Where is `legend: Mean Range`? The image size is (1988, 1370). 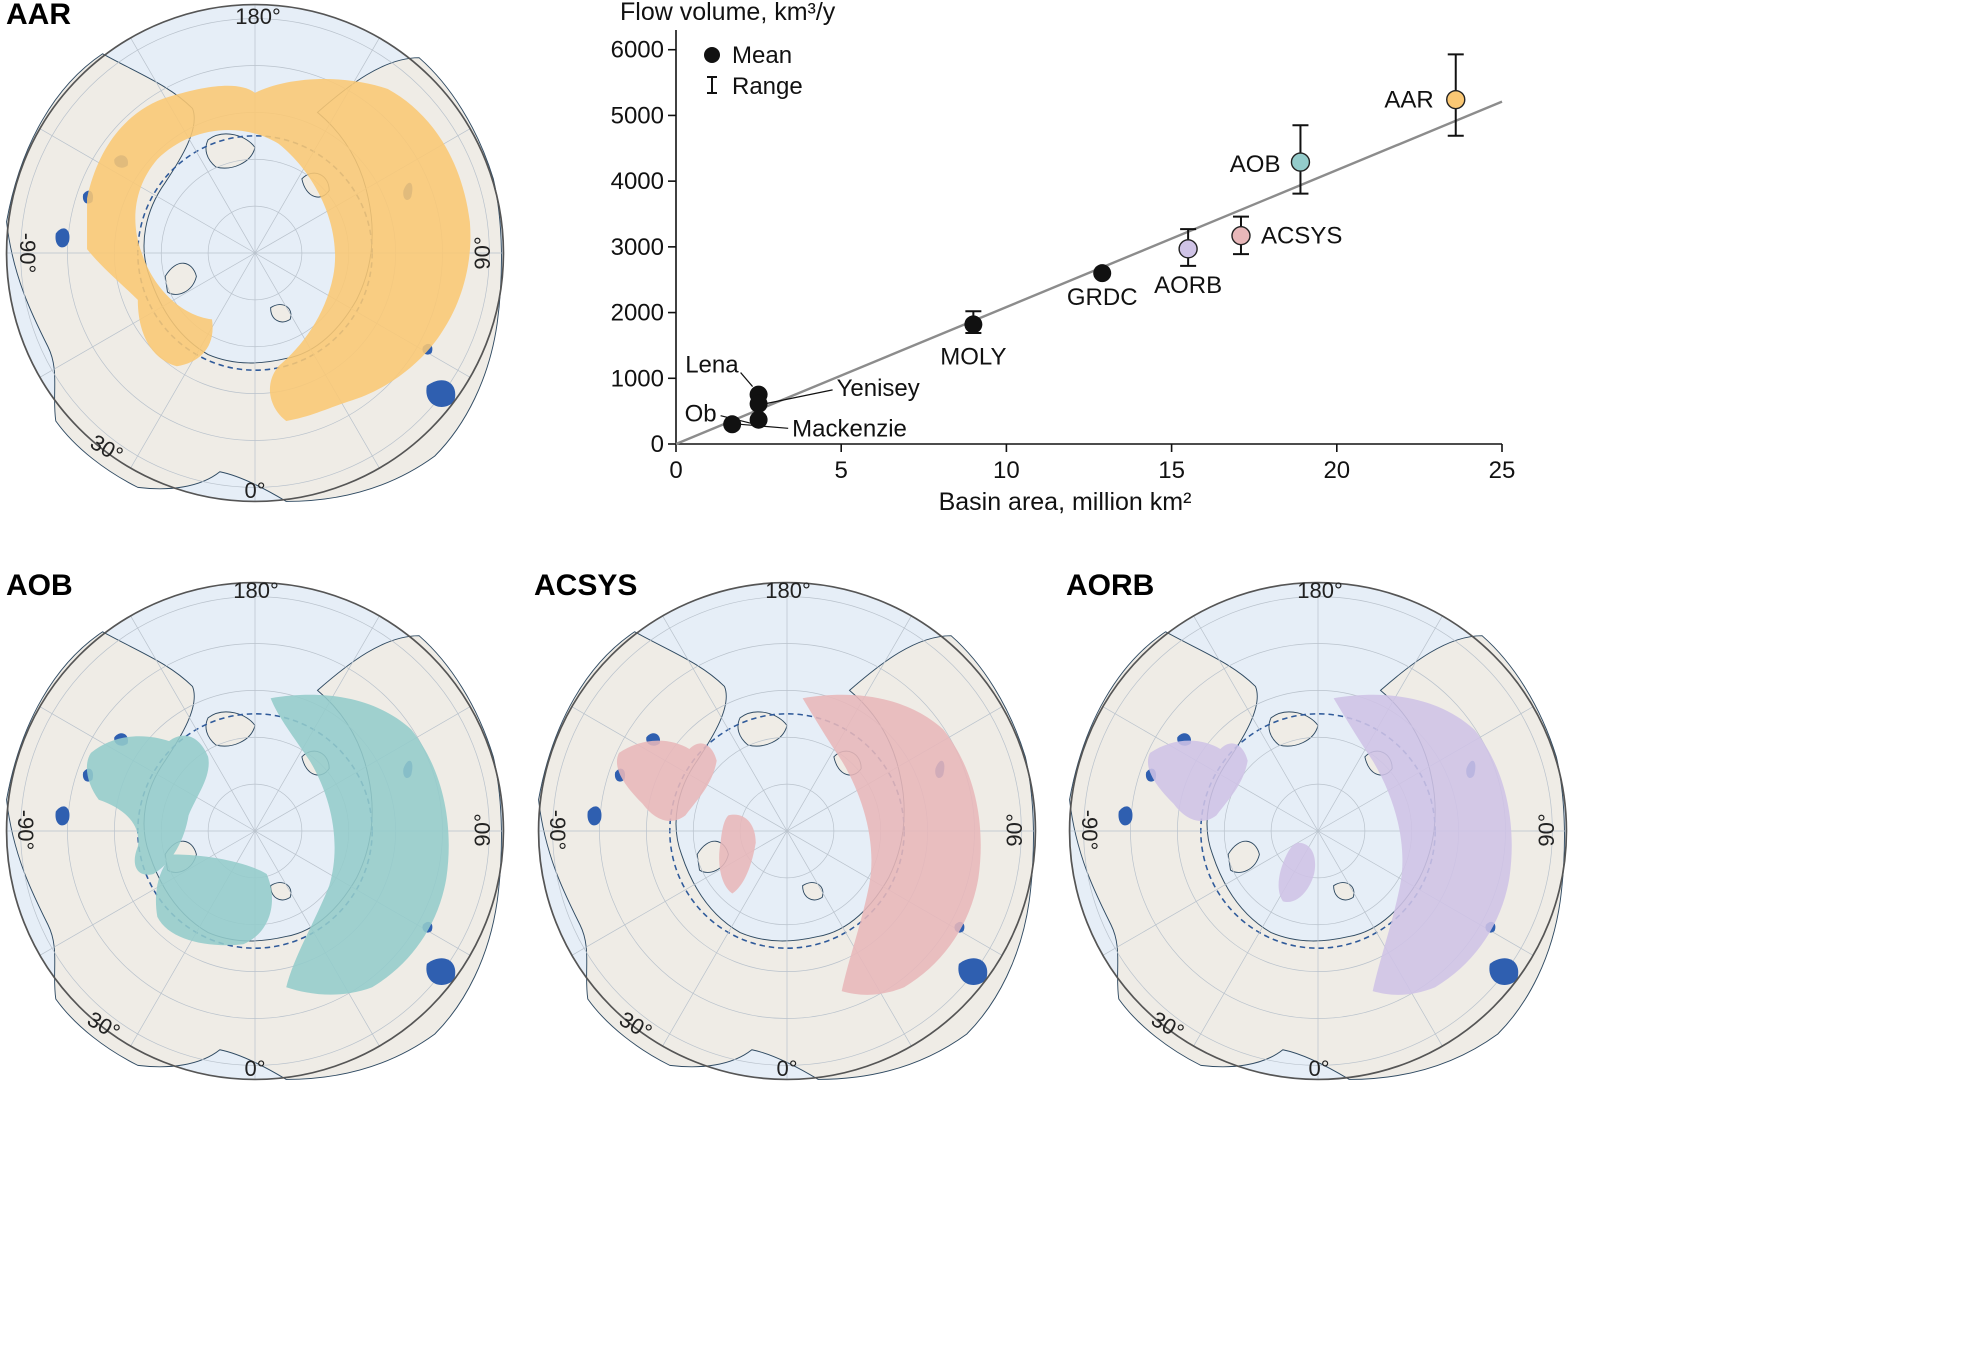
legend: Mean Range is located at coordinates (753, 71).